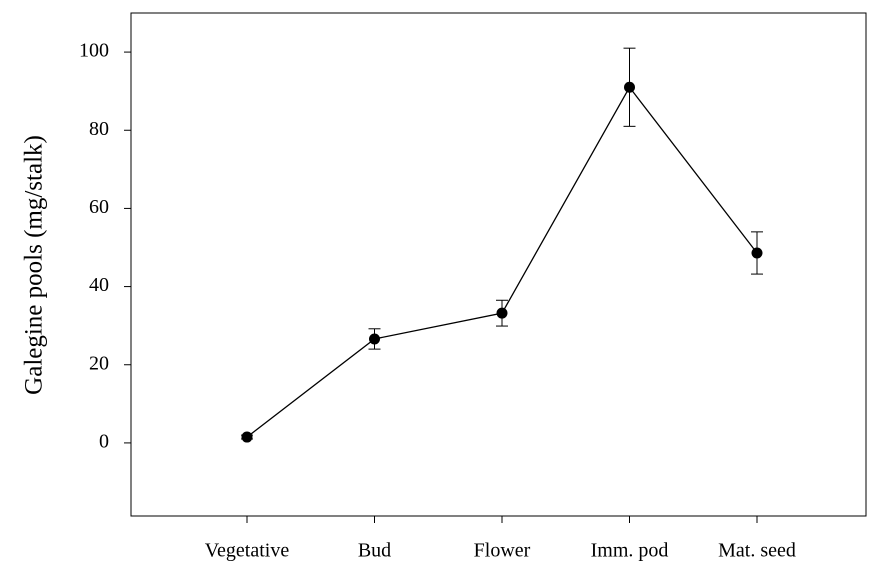  What do you see at coordinates (757, 551) in the screenshot?
I see `x-tick-label: Mat. seed` at bounding box center [757, 551].